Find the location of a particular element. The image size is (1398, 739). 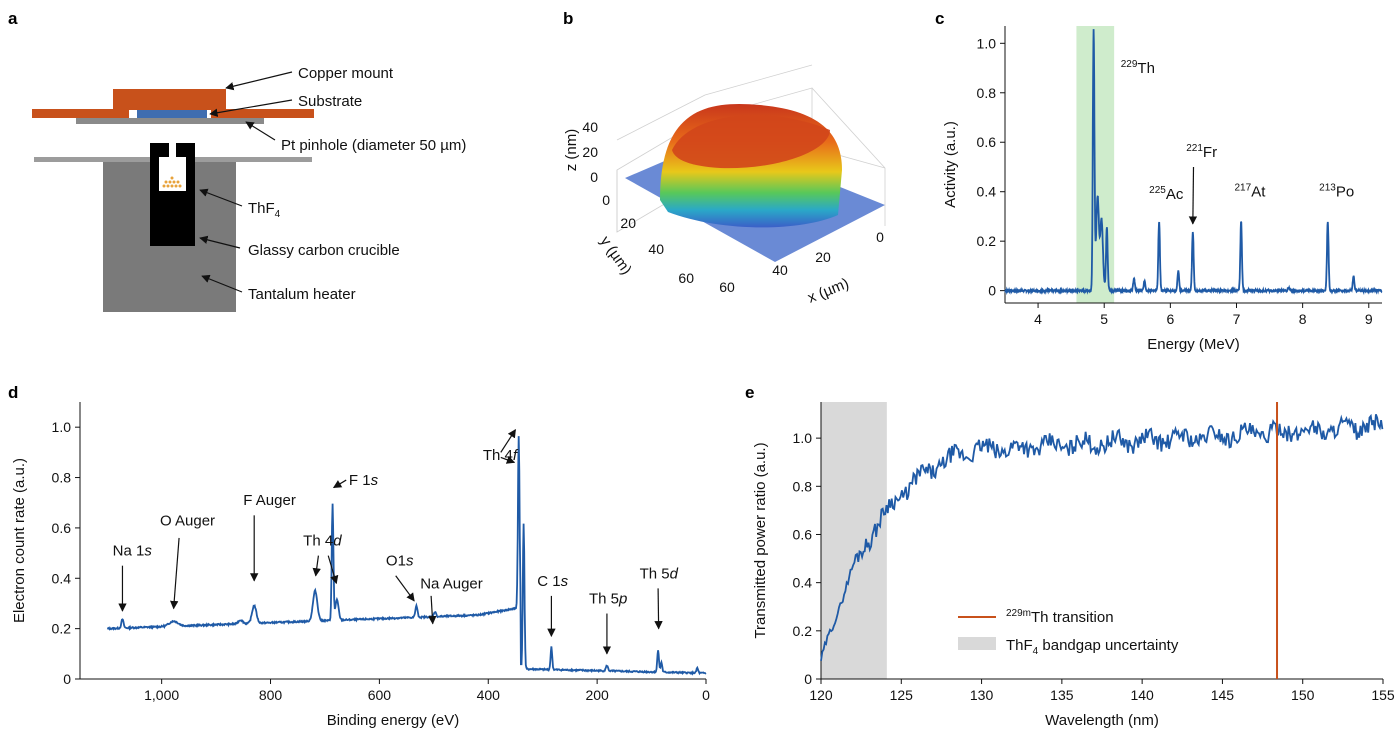

y-tick-label-c: 0.2 is located at coordinates (987, 241).